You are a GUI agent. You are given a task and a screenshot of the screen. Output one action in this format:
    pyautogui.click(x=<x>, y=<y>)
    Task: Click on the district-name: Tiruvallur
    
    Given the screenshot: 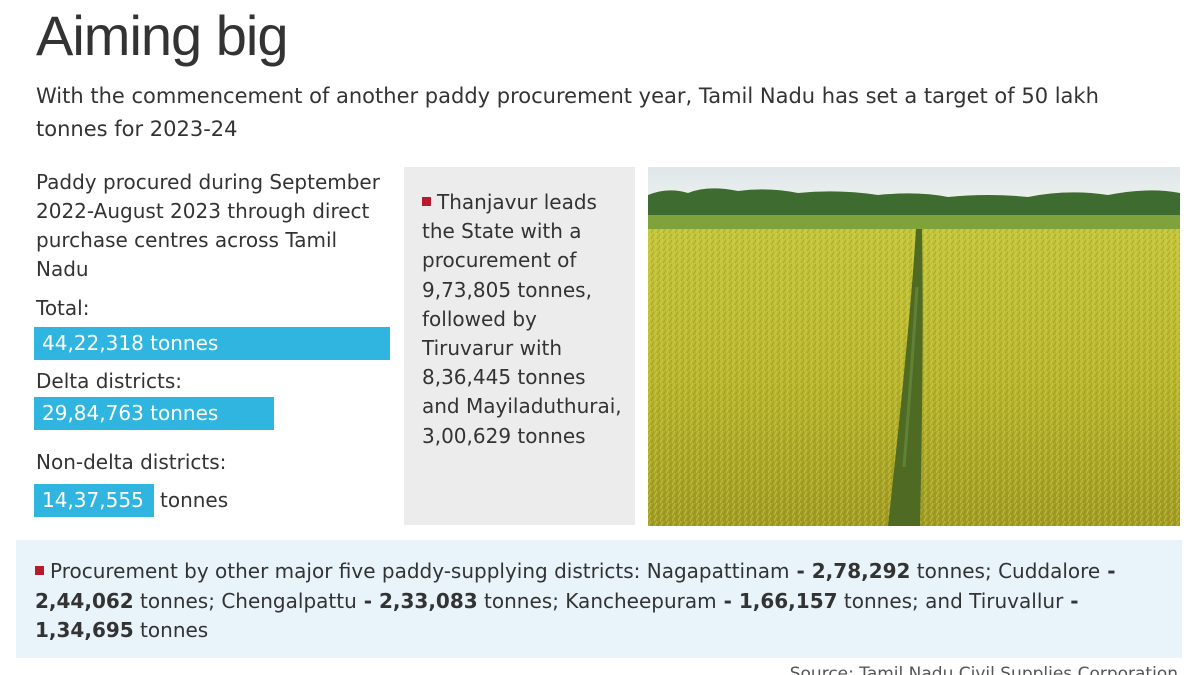 What is the action you would take?
    pyautogui.click(x=1016, y=600)
    